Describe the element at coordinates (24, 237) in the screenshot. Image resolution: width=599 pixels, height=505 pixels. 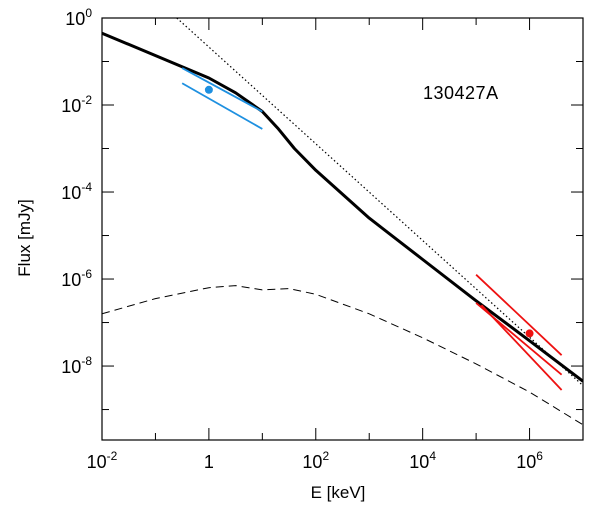
I see `y-axis-label: Flux [mJy]` at that location.